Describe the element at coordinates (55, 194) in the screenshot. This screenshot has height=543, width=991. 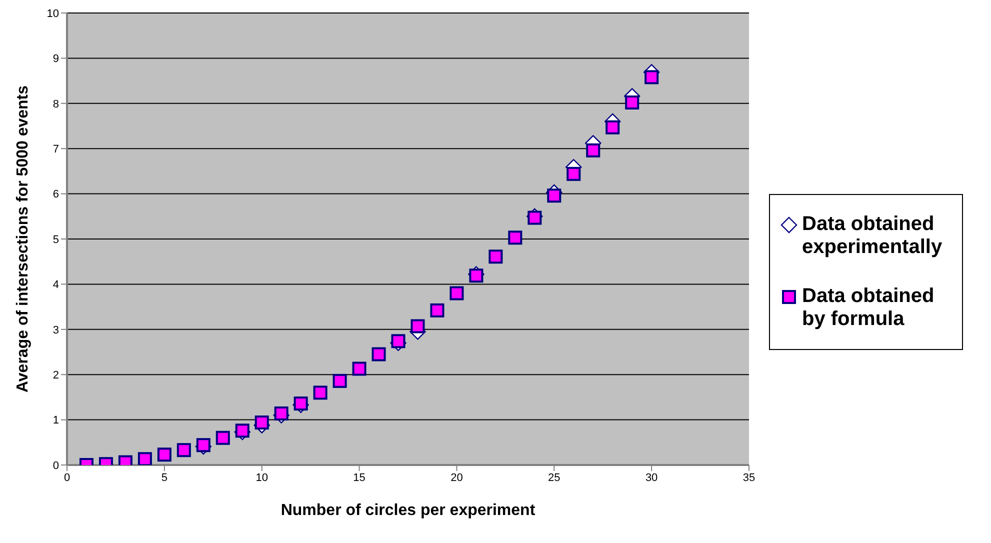
I see `y-tick-label: 6` at that location.